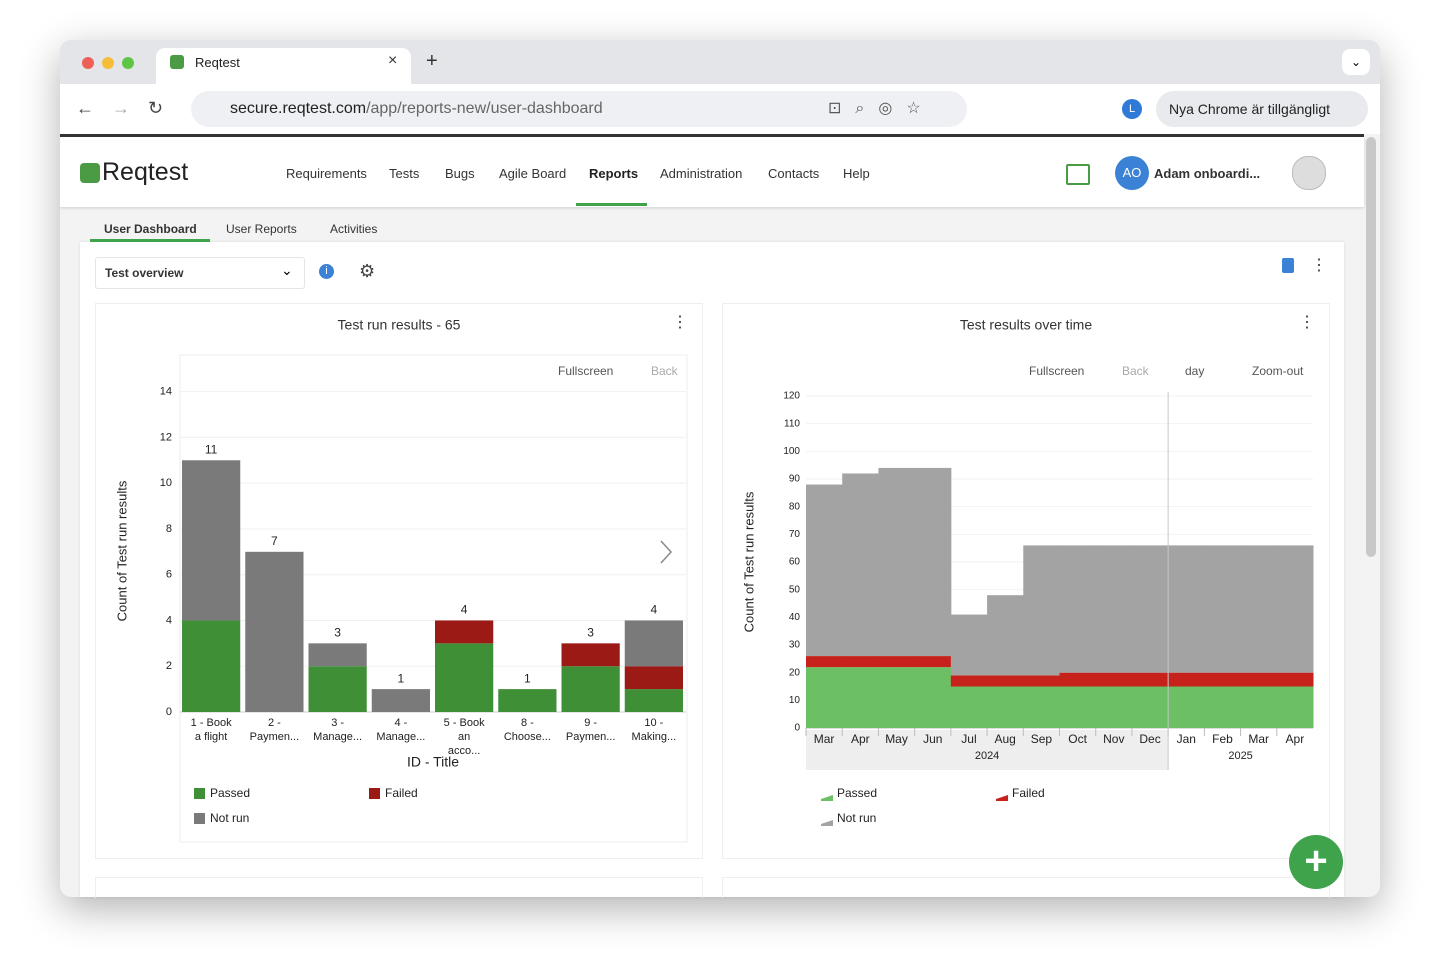  Describe the element at coordinates (393, 60) in the screenshot. I see `tab-close: ×` at that location.